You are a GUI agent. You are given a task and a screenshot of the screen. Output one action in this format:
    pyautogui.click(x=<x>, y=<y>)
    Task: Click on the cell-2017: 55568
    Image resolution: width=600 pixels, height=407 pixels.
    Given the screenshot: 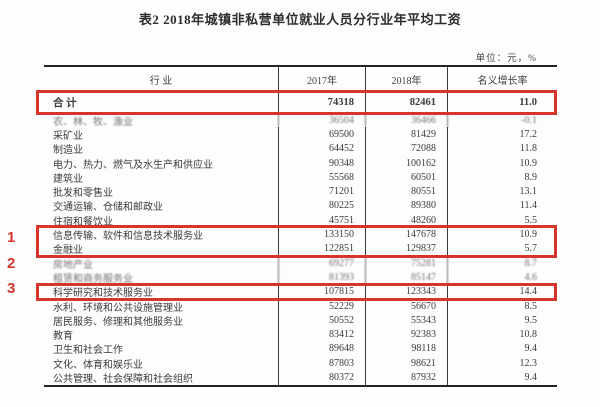 What is the action you would take?
    pyautogui.click(x=322, y=177)
    